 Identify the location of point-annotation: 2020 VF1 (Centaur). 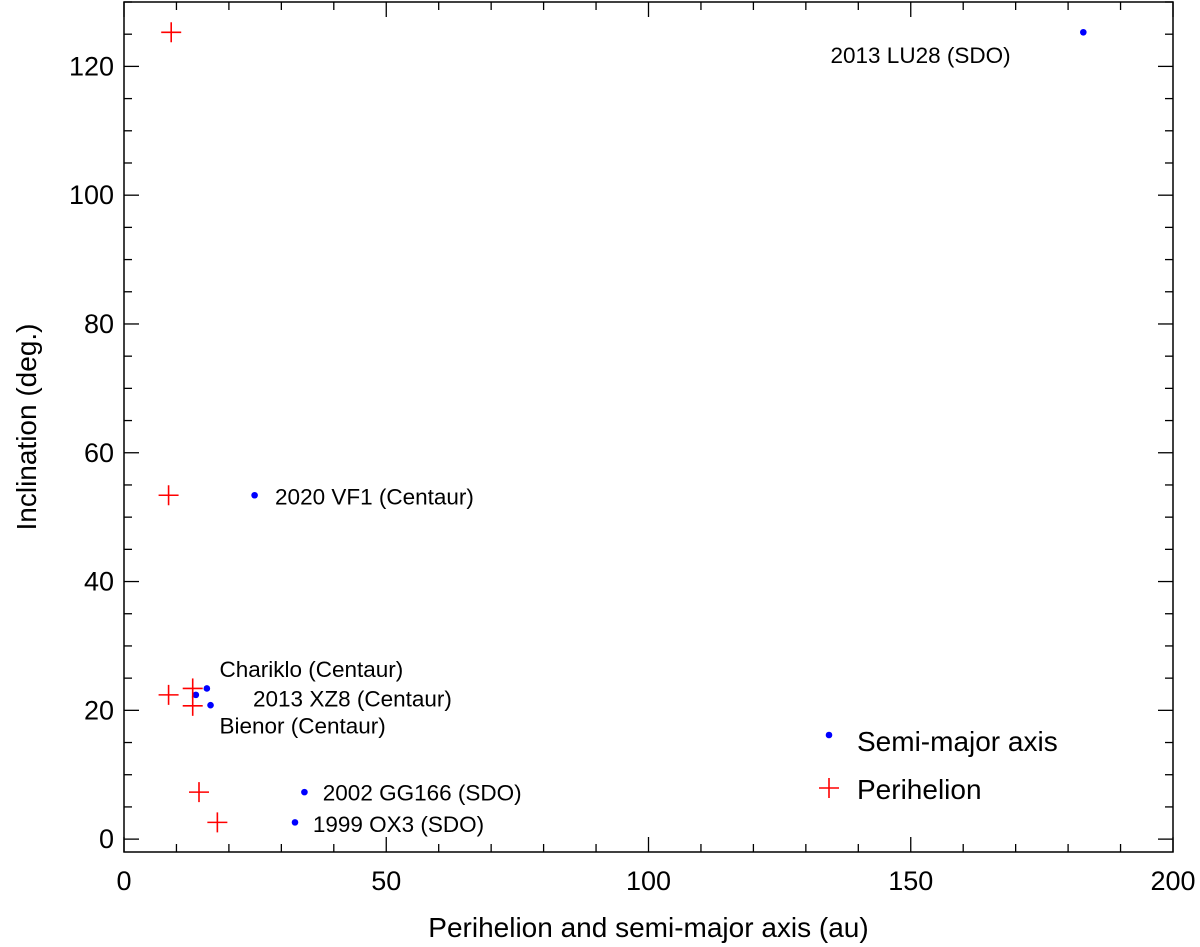
(374, 496).